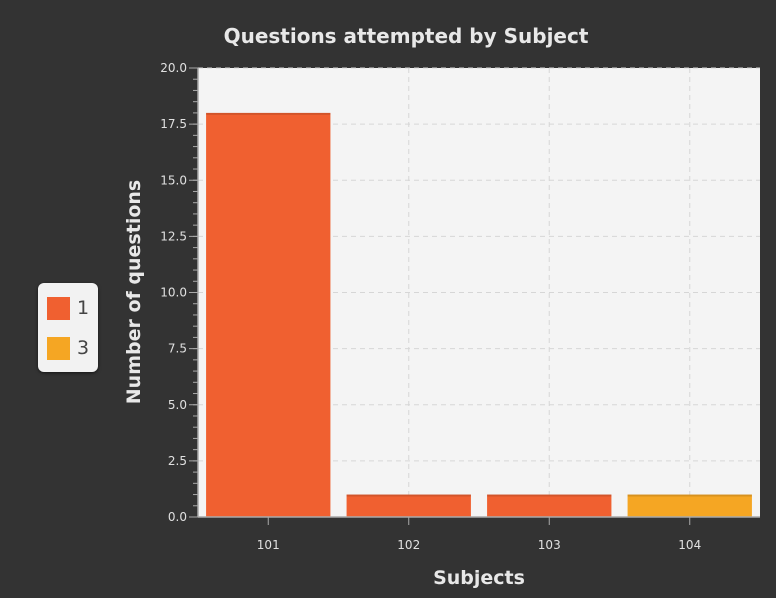  I want to click on y-tick-label: 15.0, so click(173, 180).